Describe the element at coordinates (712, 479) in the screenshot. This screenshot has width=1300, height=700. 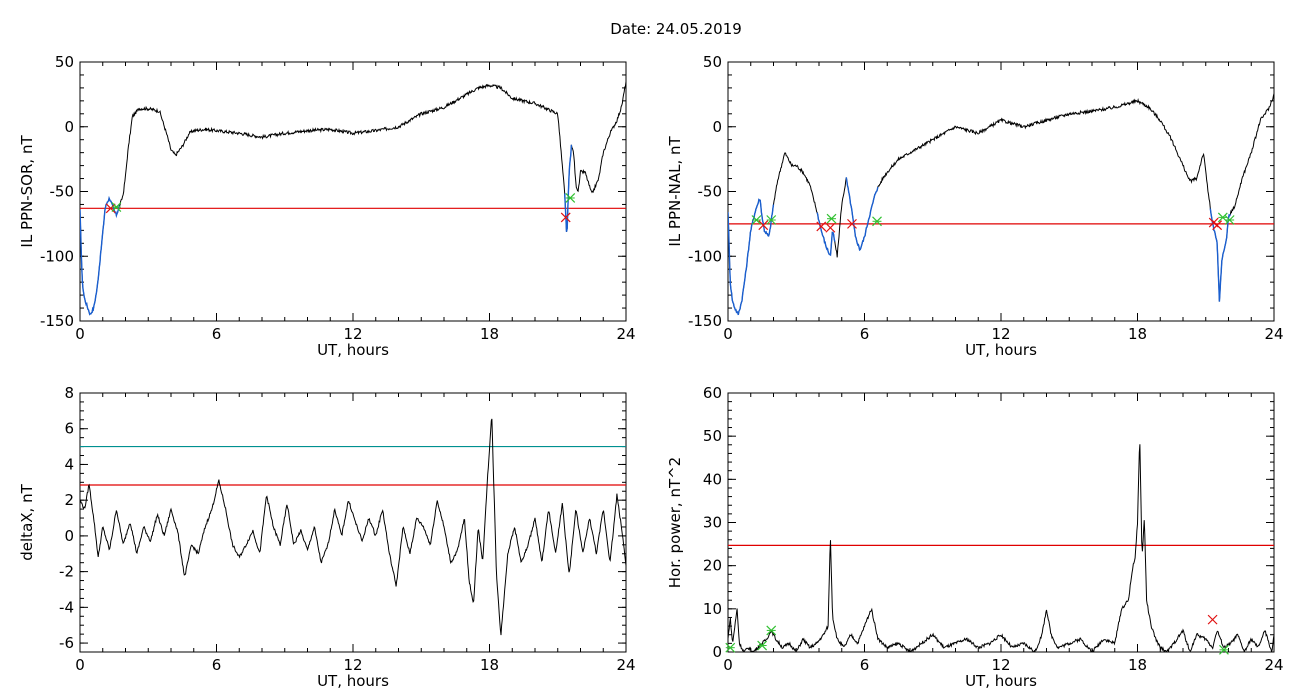
I see `y-tick-label: 40` at that location.